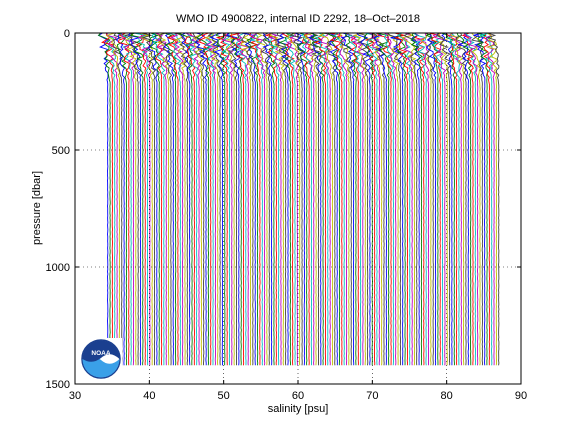 Image resolution: width=576 pixels, height=432 pixels. Describe the element at coordinates (298, 409) in the screenshot. I see `x-axis-label: salinity [psu]` at that location.